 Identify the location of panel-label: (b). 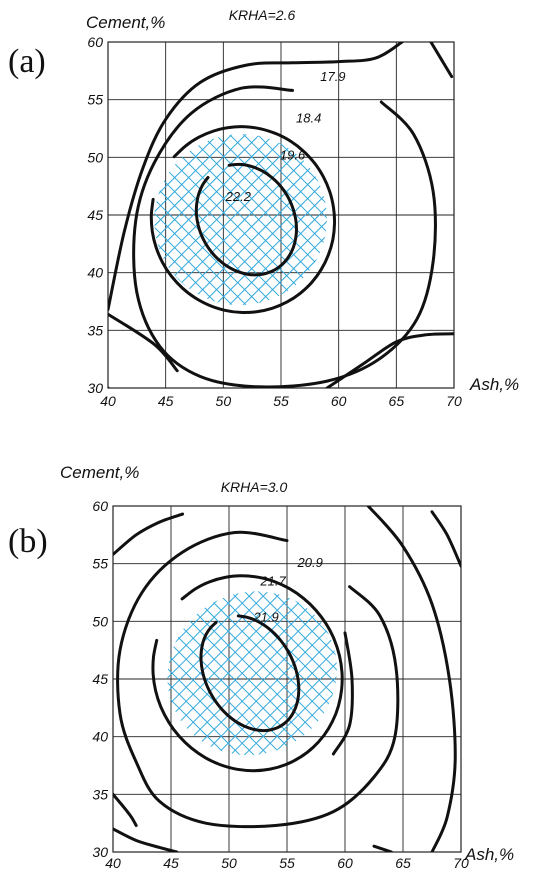
(28, 541).